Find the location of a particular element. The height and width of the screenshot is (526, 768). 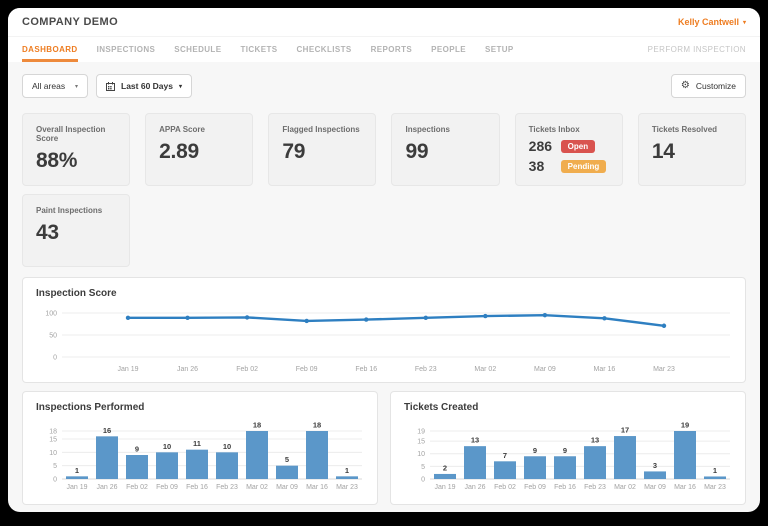

kpi-label: APPA Score is located at coordinates (182, 129).